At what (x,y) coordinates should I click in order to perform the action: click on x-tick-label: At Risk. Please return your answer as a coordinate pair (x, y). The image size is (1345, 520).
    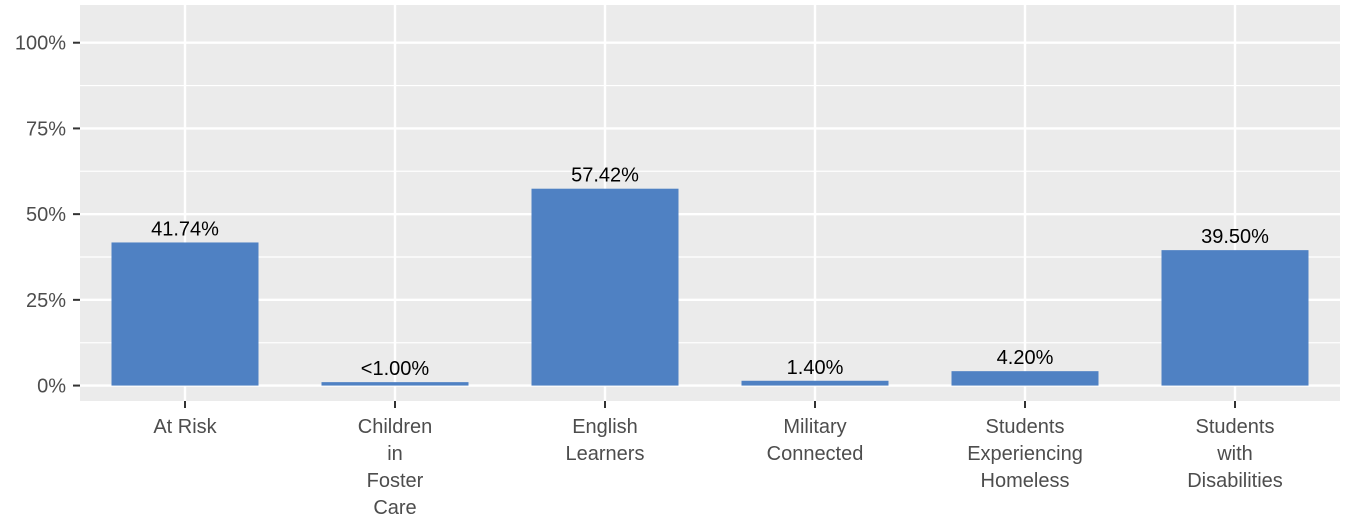
    Looking at the image, I should click on (185, 427).